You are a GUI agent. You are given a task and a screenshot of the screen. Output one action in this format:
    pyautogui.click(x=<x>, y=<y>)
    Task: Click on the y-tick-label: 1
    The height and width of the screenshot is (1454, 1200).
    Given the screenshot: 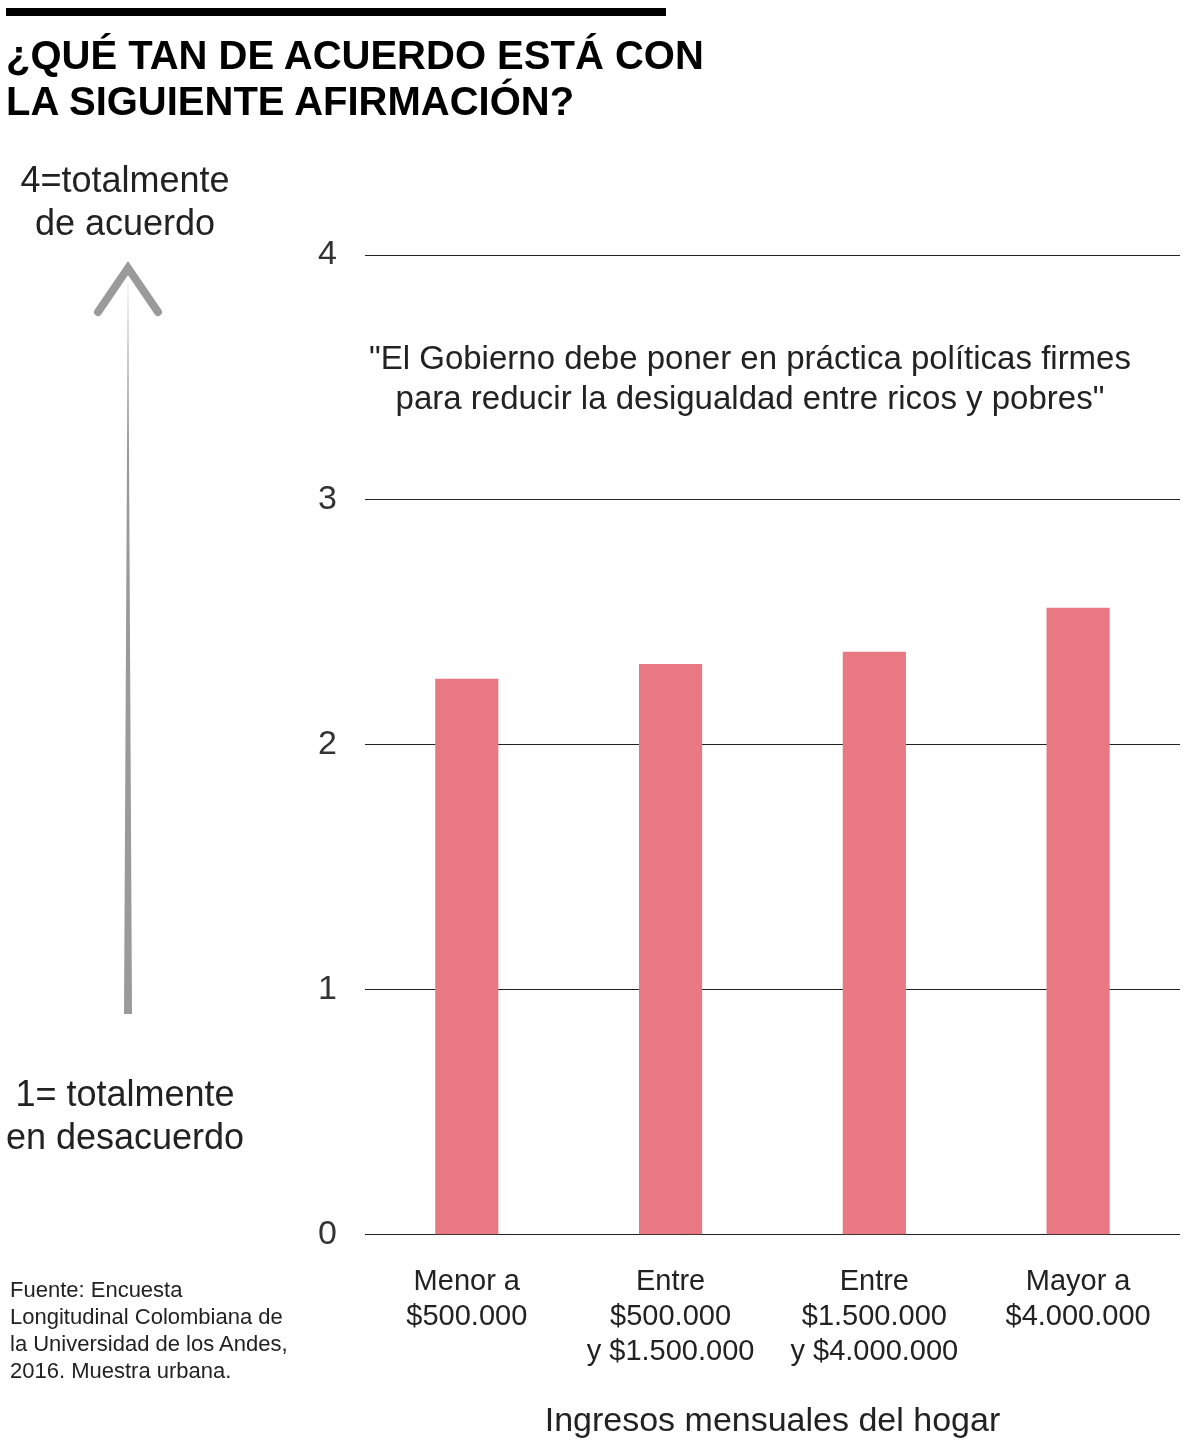 What is the action you would take?
    pyautogui.click(x=327, y=987)
    